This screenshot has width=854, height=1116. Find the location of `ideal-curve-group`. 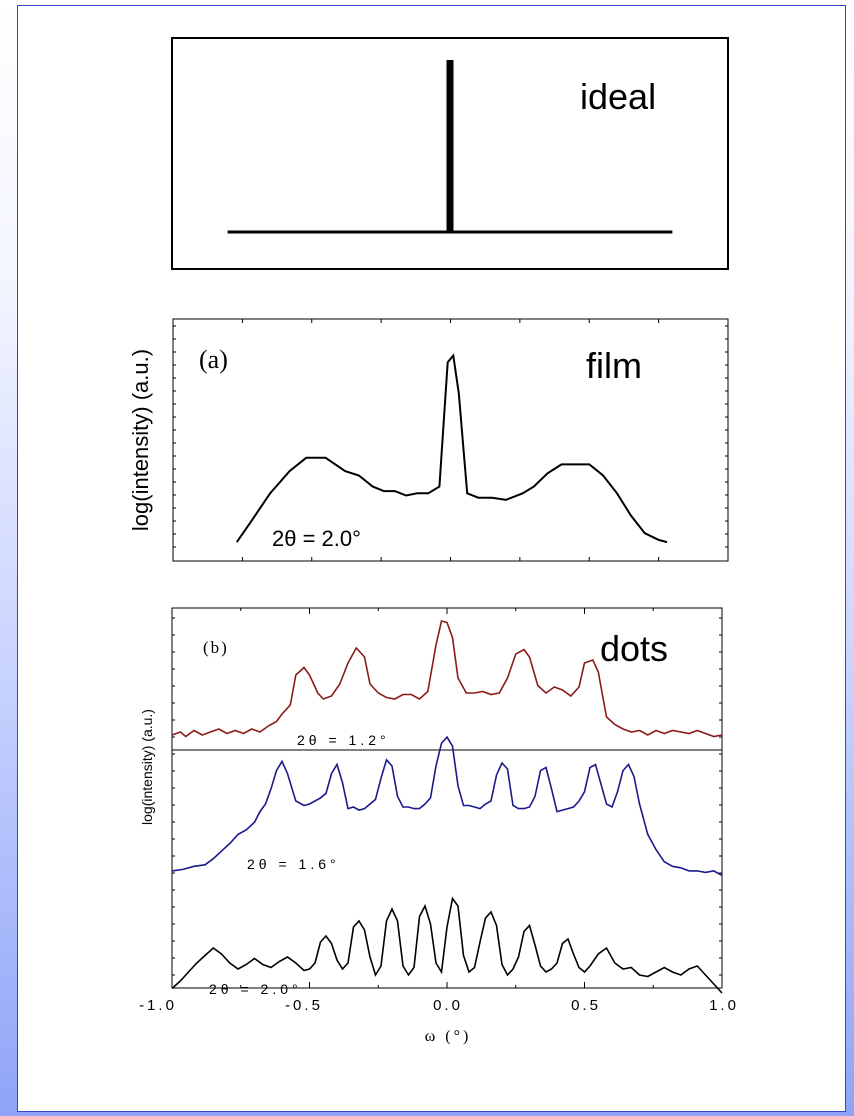

ideal-curve-group is located at coordinates (450, 147).